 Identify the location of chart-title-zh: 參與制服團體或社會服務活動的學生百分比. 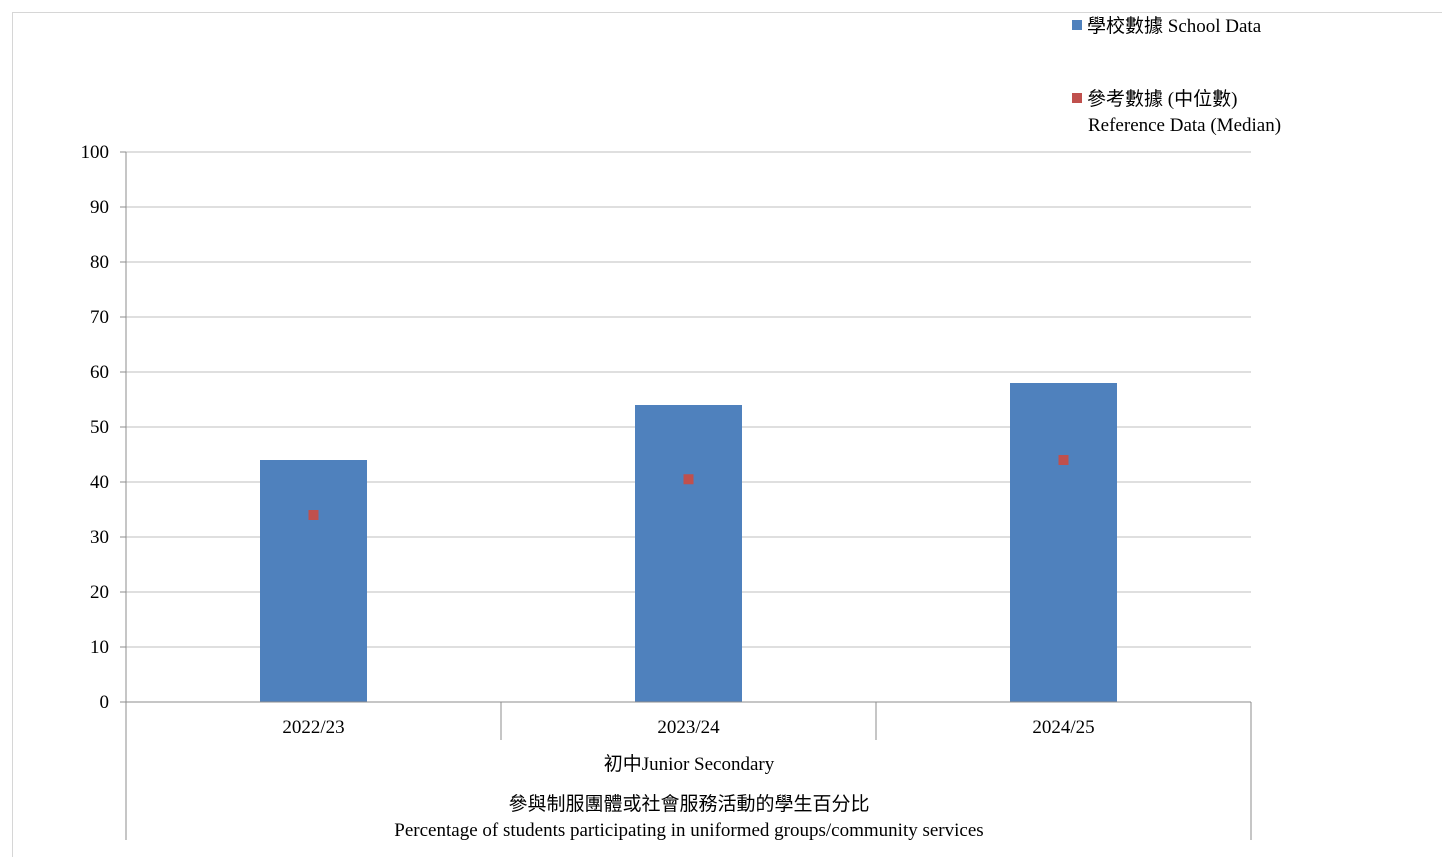
(688, 804).